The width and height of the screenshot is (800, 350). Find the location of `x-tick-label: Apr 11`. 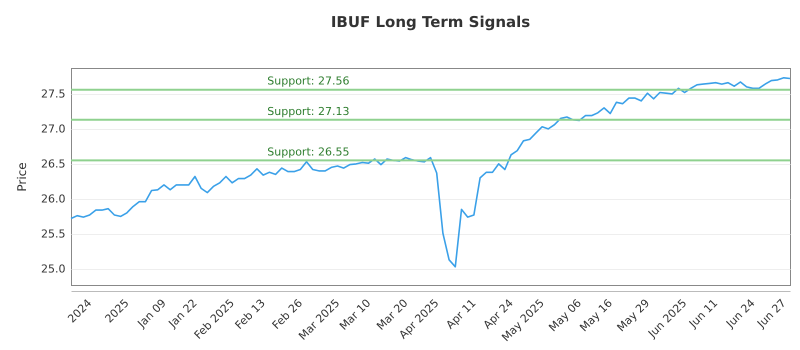

x-tick-label: Apr 11 is located at coordinates (461, 314).